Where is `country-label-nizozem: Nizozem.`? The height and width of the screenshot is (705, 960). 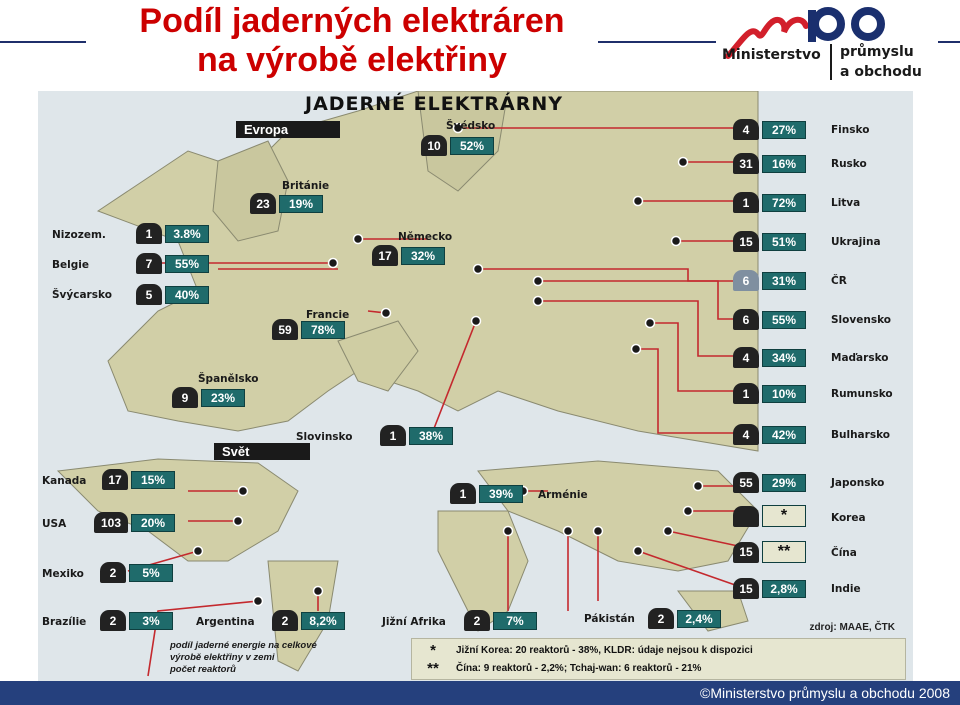 country-label-nizozem: Nizozem. is located at coordinates (79, 235).